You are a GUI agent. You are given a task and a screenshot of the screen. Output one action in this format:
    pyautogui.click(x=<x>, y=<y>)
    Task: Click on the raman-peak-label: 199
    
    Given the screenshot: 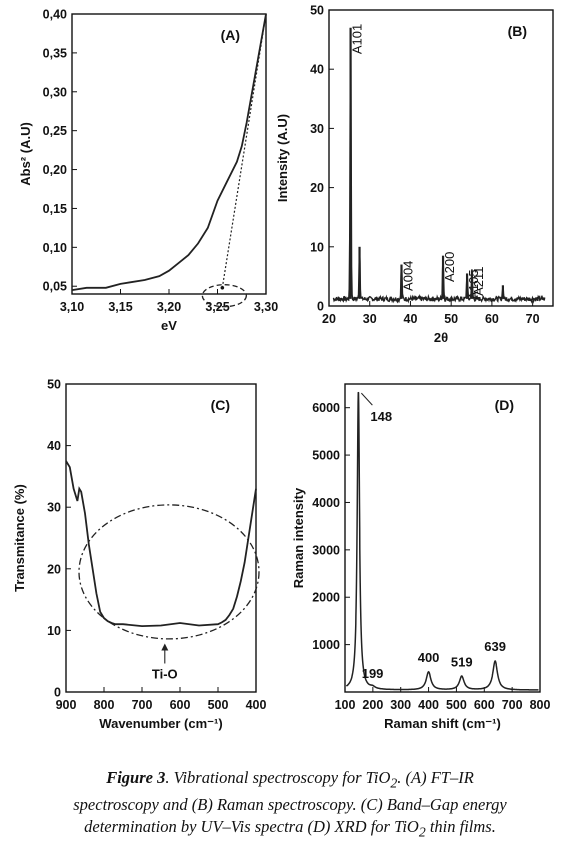 What is the action you would take?
    pyautogui.click(x=373, y=673)
    